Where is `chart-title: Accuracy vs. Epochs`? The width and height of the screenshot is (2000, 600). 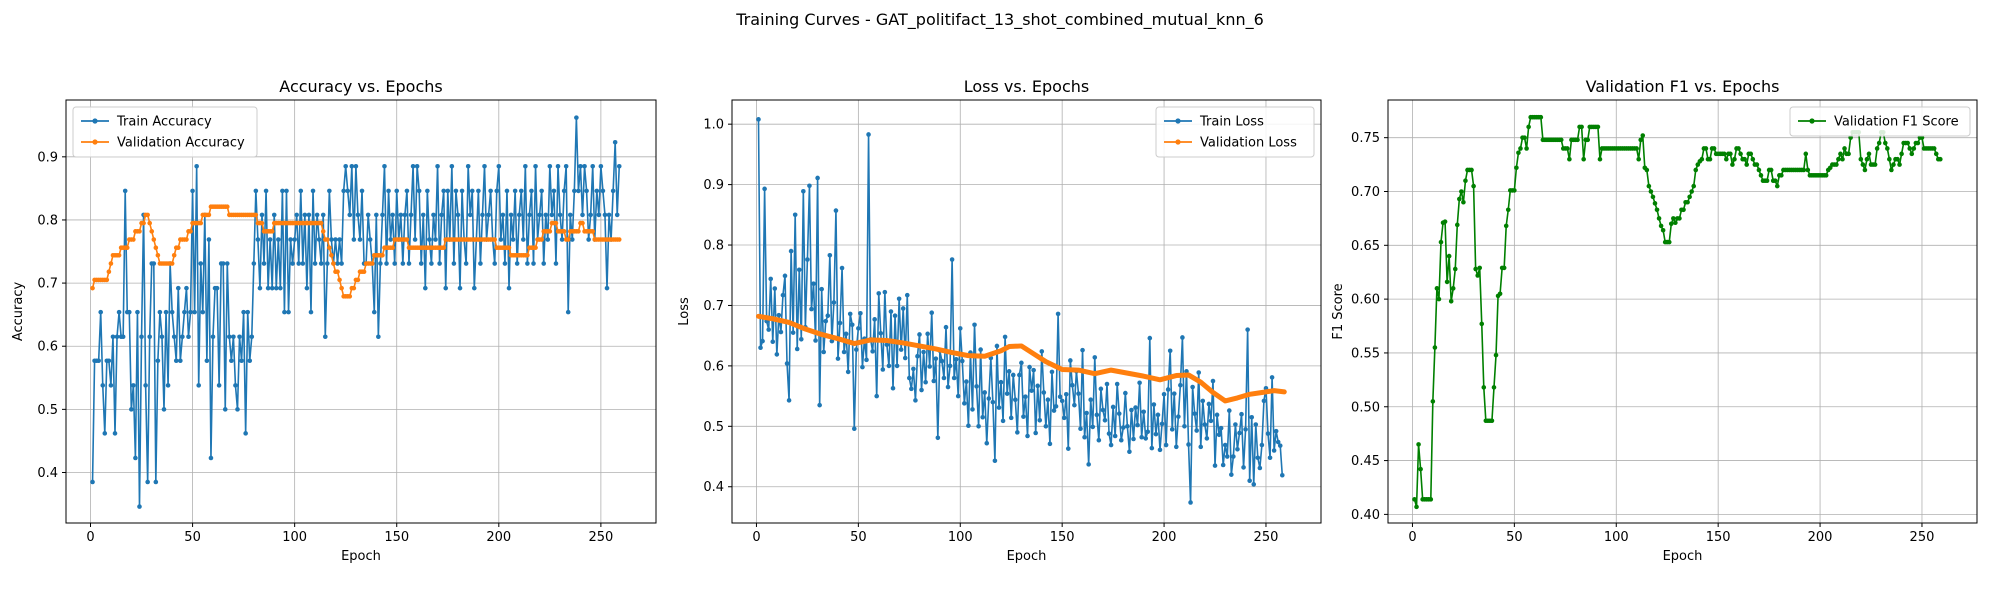 chart-title: Accuracy vs. Epochs is located at coordinates (360, 86).